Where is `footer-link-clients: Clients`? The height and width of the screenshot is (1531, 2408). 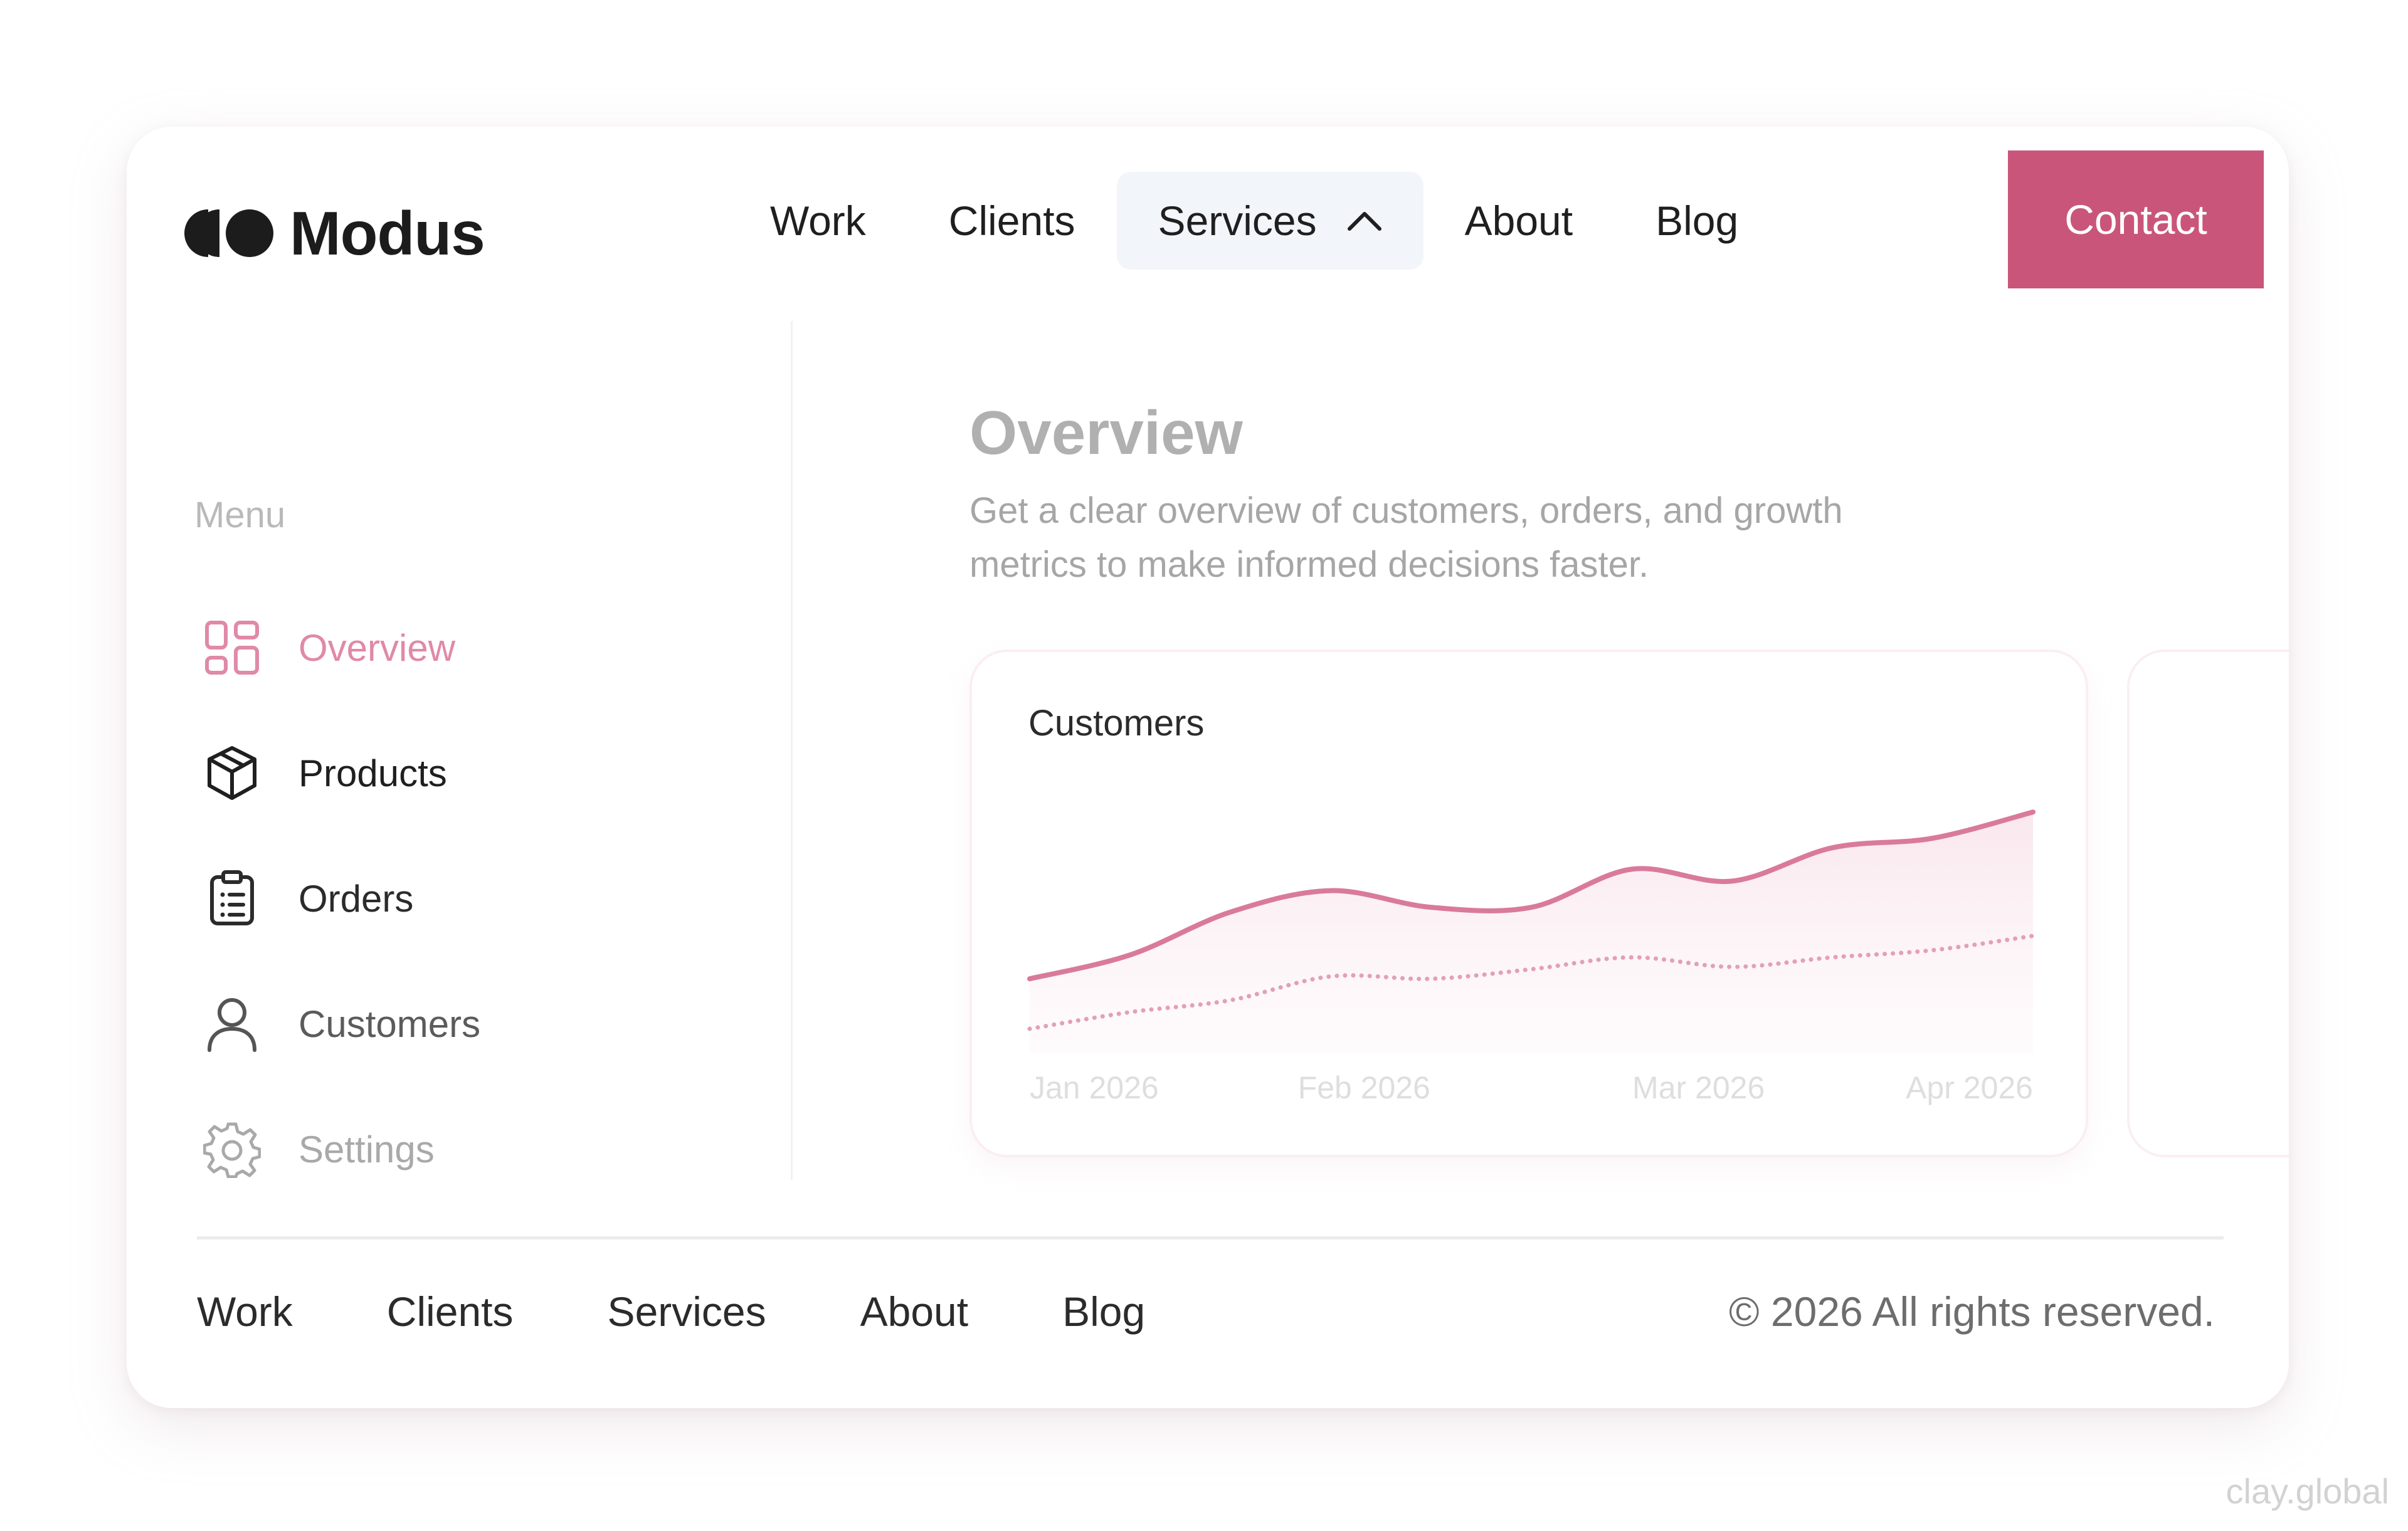
footer-link-clients: Clients is located at coordinates (450, 1311).